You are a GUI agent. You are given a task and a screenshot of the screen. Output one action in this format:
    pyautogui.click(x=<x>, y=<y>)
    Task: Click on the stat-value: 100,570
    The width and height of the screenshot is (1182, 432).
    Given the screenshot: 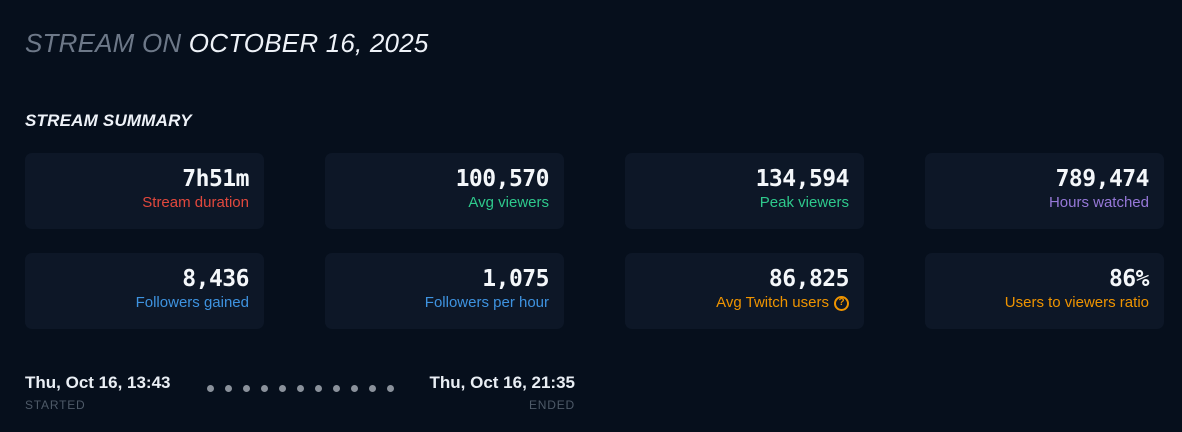 What is the action you would take?
    pyautogui.click(x=502, y=179)
    